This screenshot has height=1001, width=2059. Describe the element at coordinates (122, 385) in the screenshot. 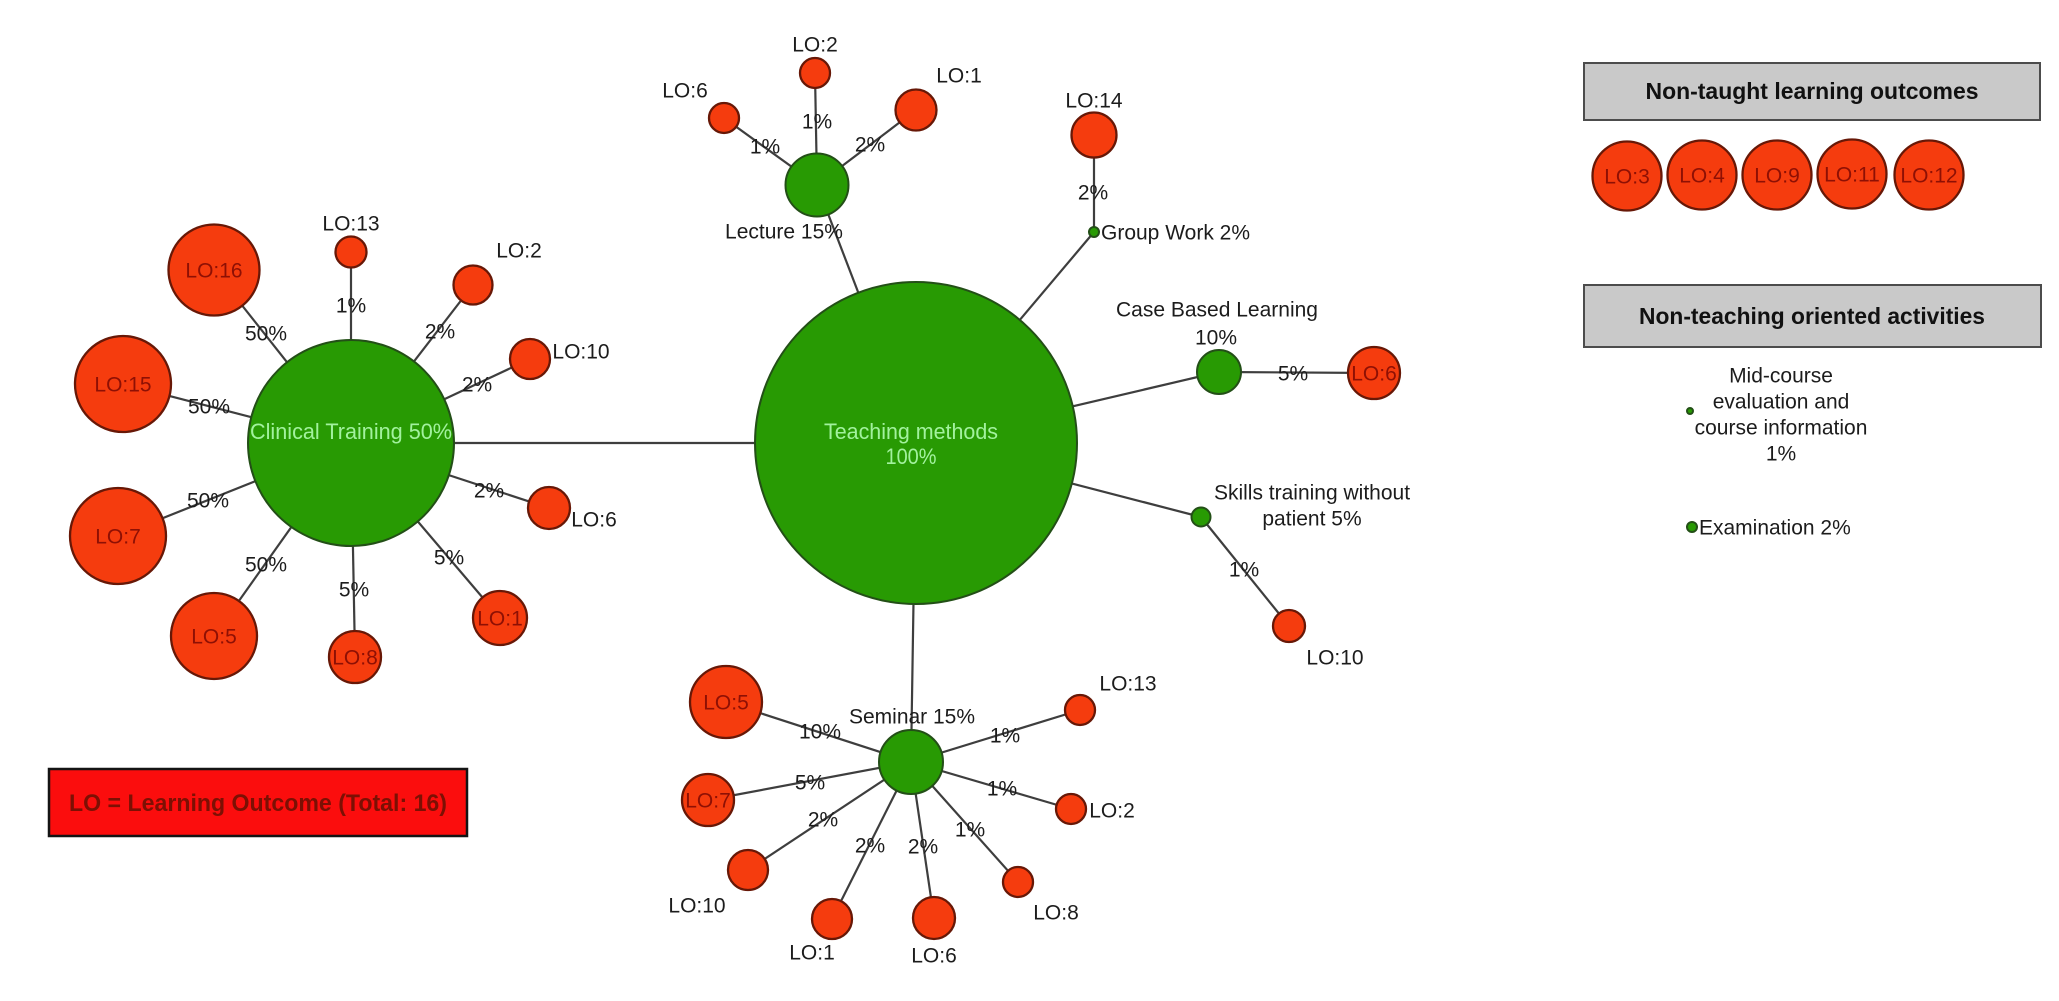

I see `svg-text: LO:15` at that location.